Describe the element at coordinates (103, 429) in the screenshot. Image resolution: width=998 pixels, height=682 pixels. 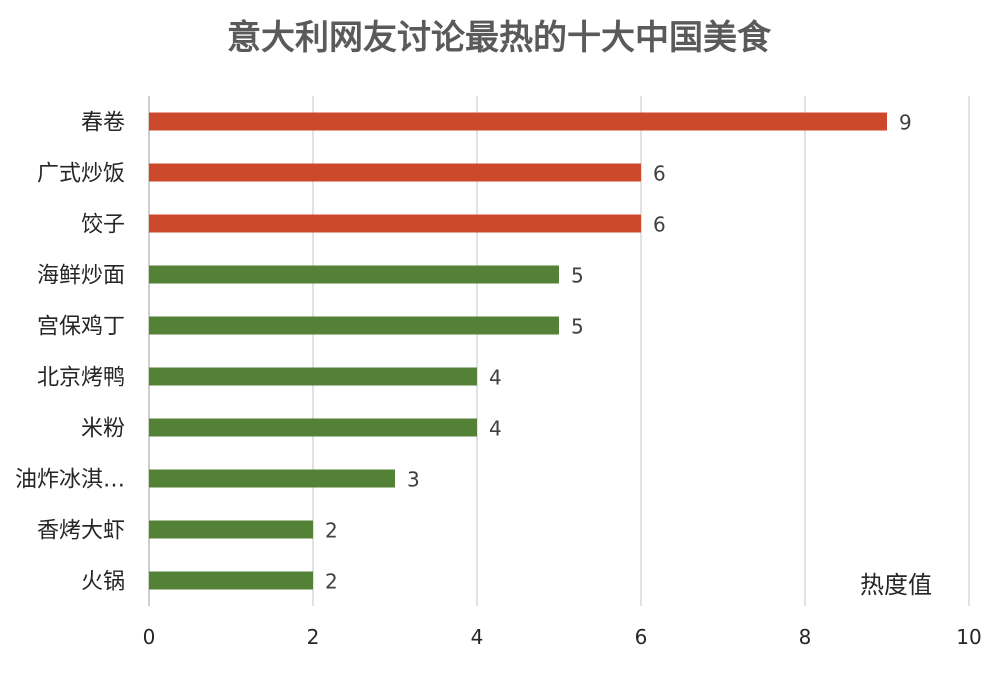
I see `category-label: 米粉` at that location.